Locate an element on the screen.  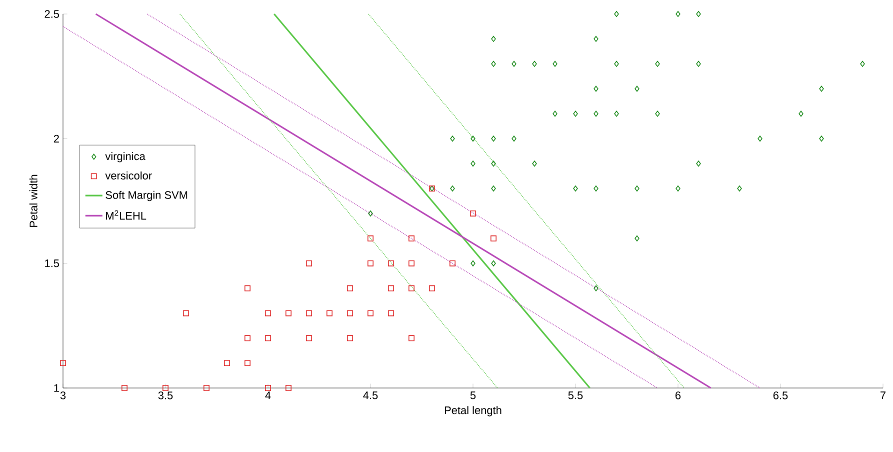
x-tick-label: 6 is located at coordinates (678, 396).